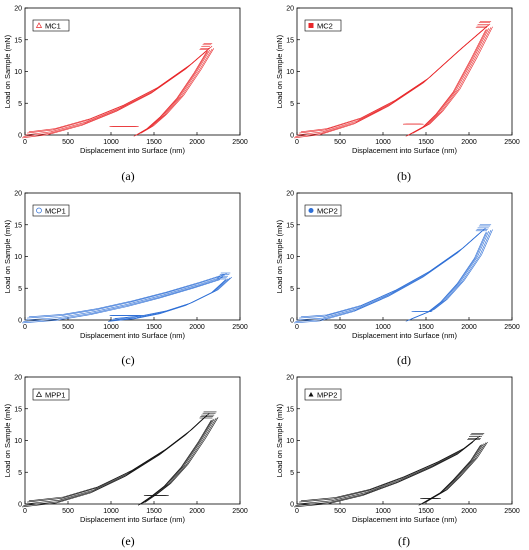 This screenshot has width=529, height=550. What do you see at coordinates (127, 176) in the screenshot?
I see `panel-caption: (a)` at bounding box center [127, 176].